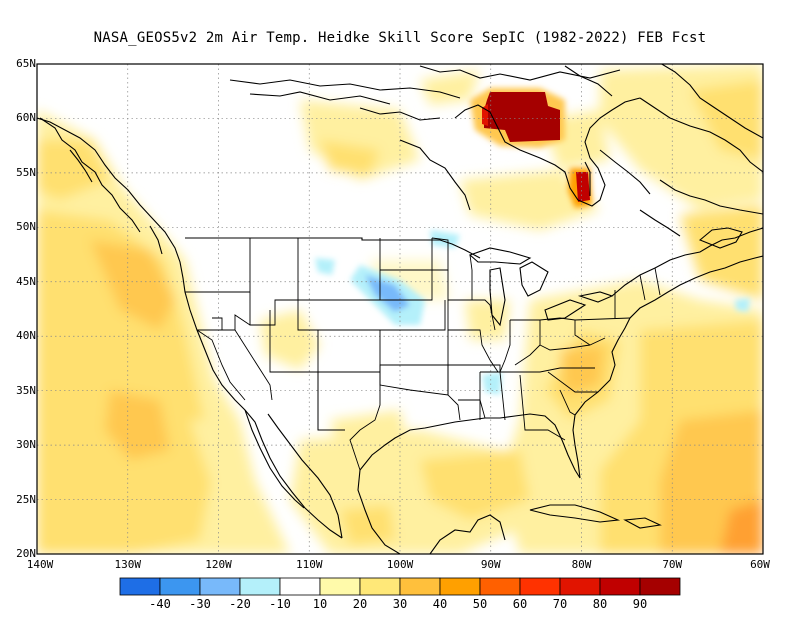 Image resolution: width=800 pixels, height=618 pixels. What do you see at coordinates (26, 445) in the screenshot?
I see `latitude-label: 30N` at bounding box center [26, 445].